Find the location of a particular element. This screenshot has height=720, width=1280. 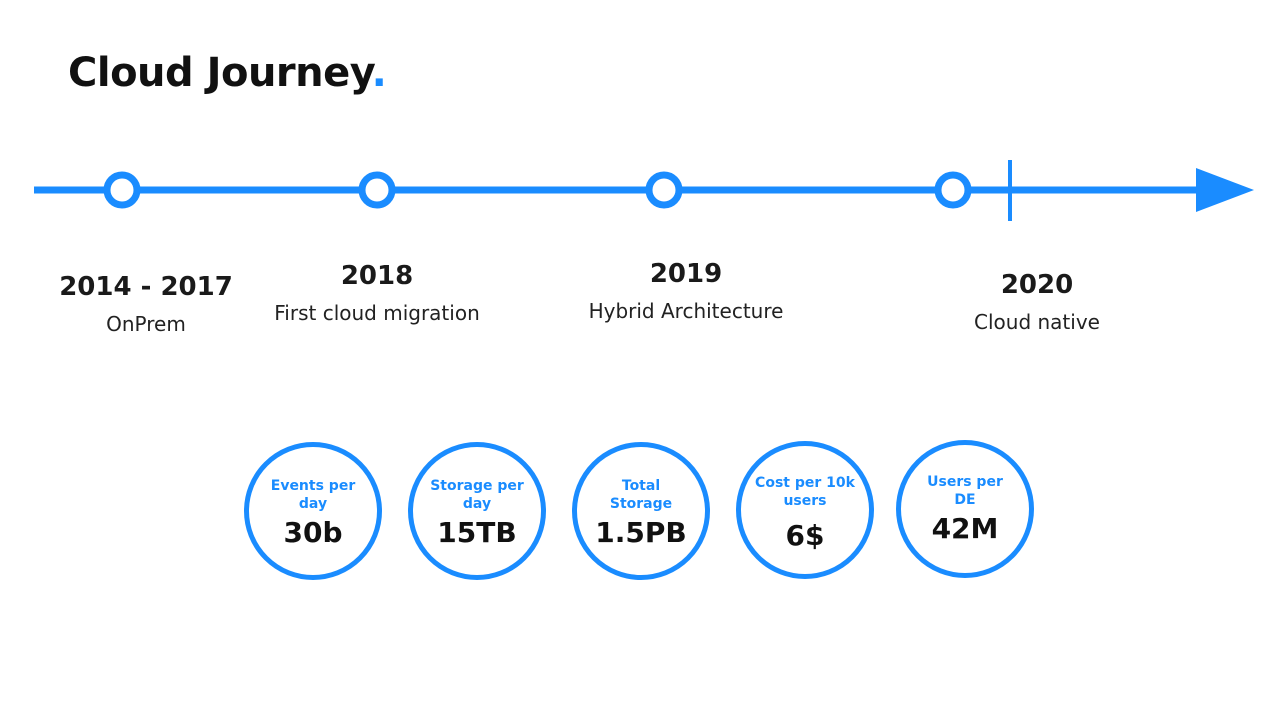

milestone-label: Hybrid Architecture is located at coordinates (686, 311).